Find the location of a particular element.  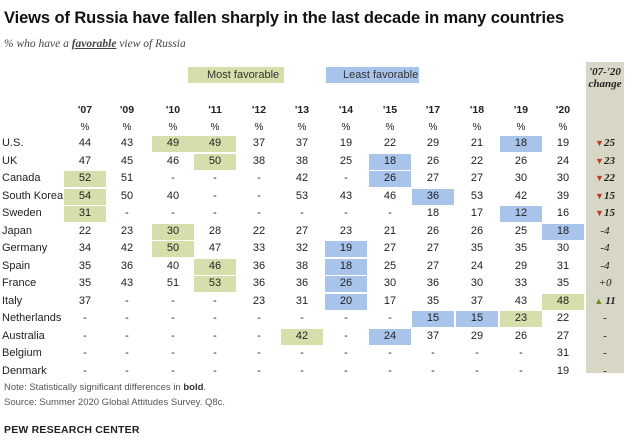

highlight-least-australia is located at coordinates (390, 336).